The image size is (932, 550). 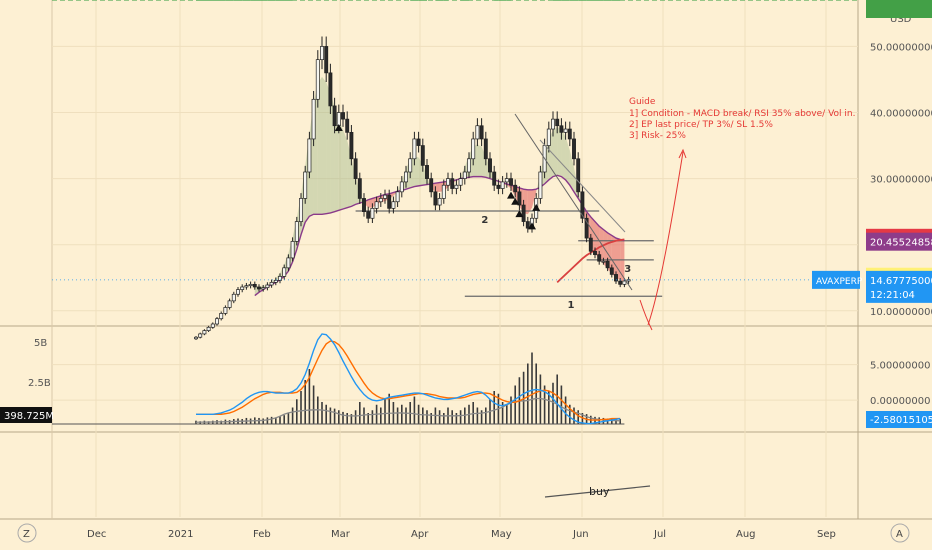 I want to click on level-label-1: 1, so click(x=571, y=305).